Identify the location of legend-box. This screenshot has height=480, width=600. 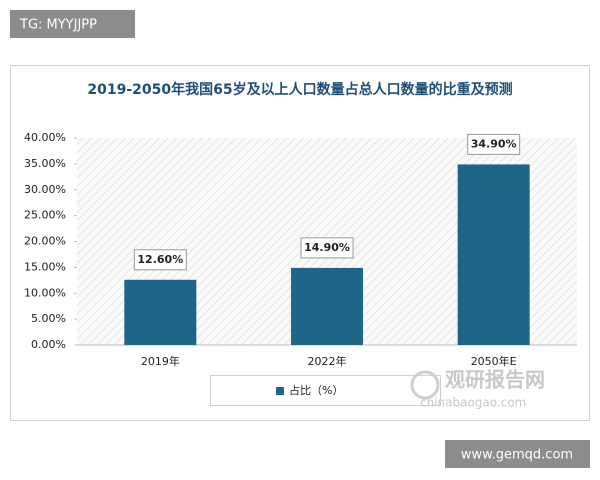
(325, 390).